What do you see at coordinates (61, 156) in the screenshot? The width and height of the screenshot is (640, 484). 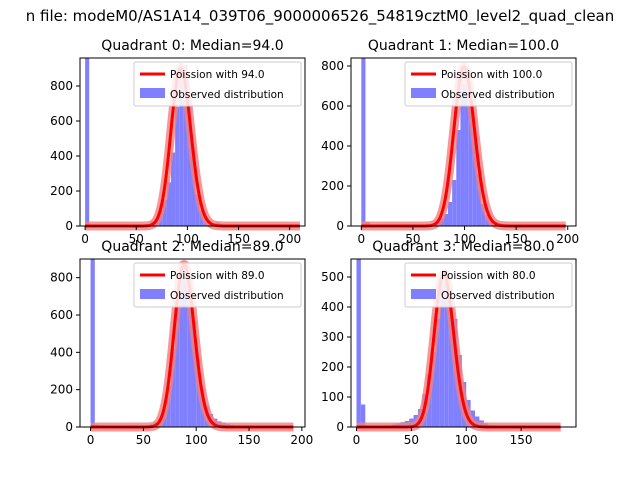 I see `quadrant-0-ytick-label: 400` at bounding box center [61, 156].